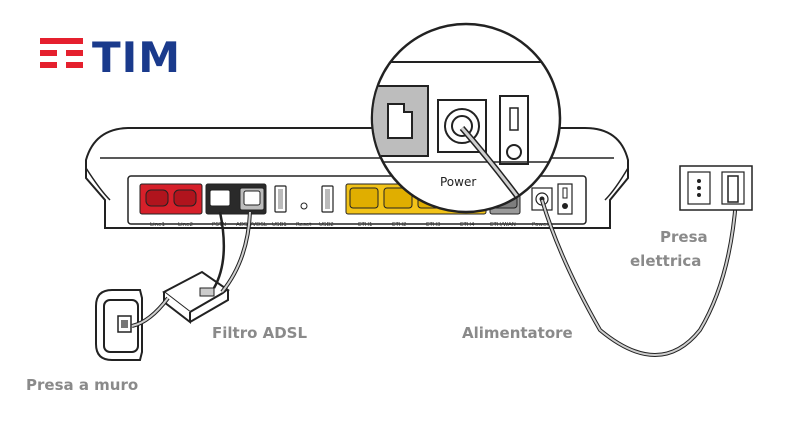 This screenshot has height=443, width=800. I want to click on line2-port, so click(185, 198).